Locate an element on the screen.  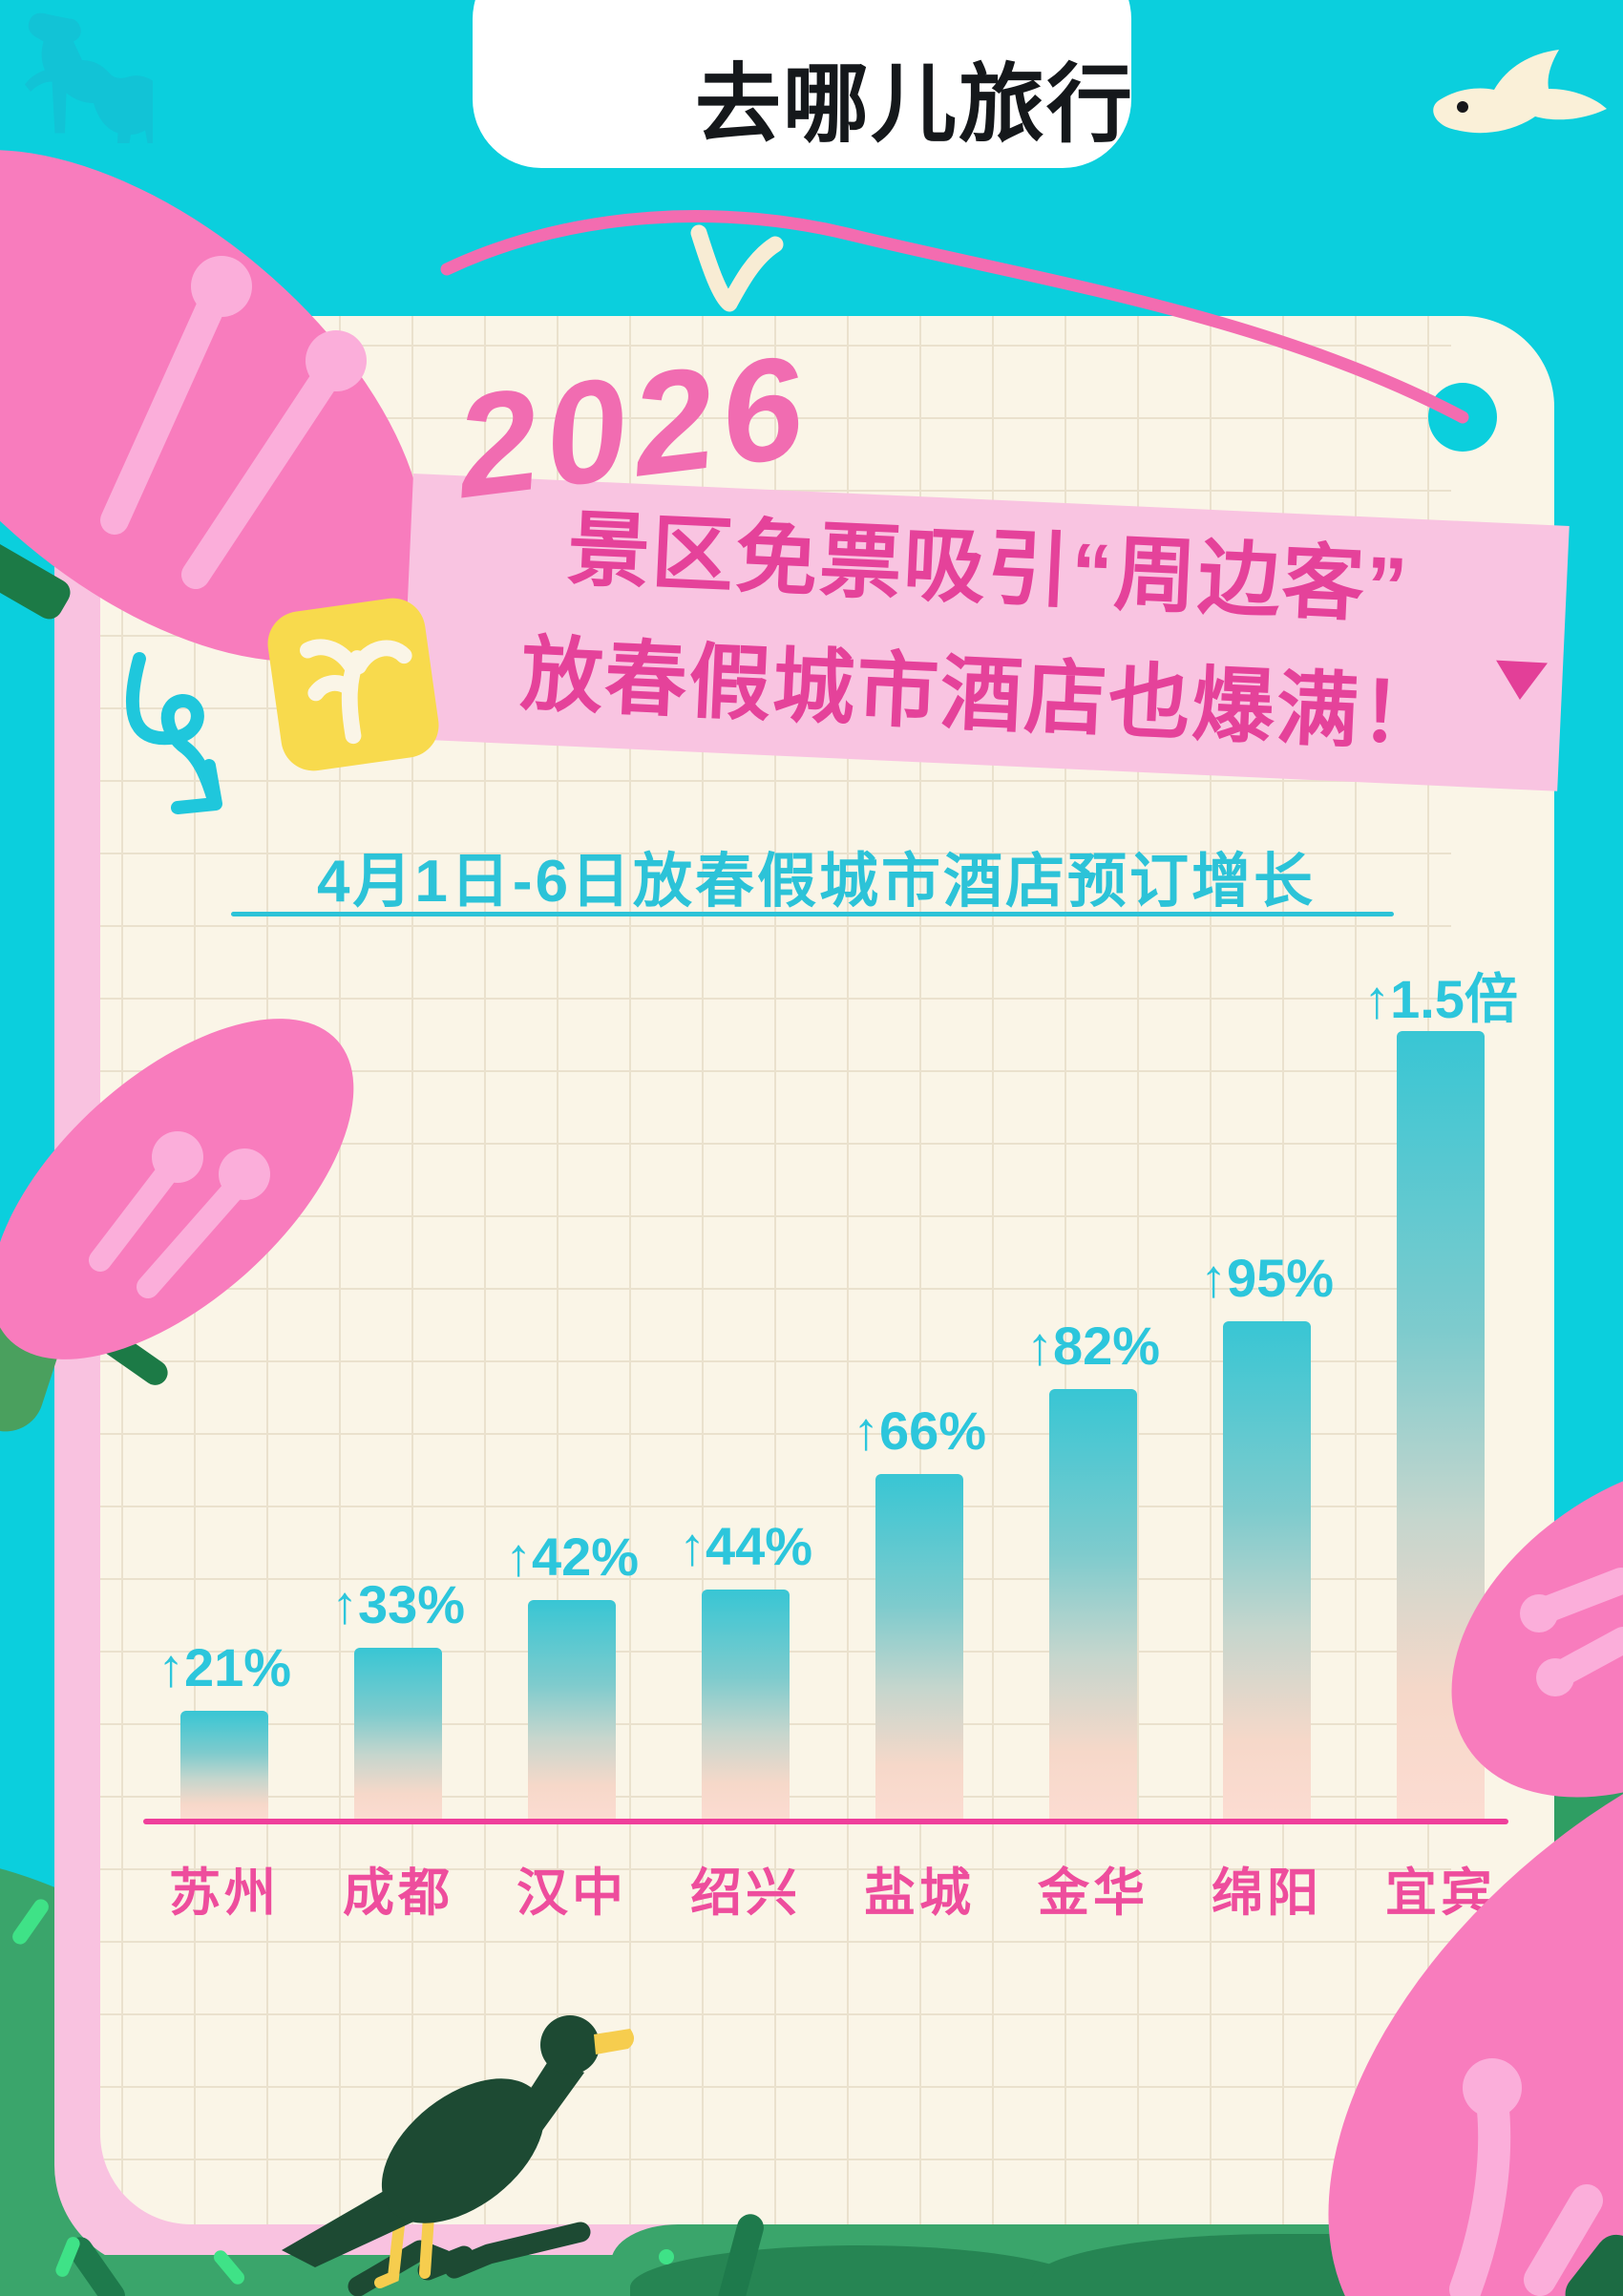
city-label: 绍兴 is located at coordinates (745, 1893).